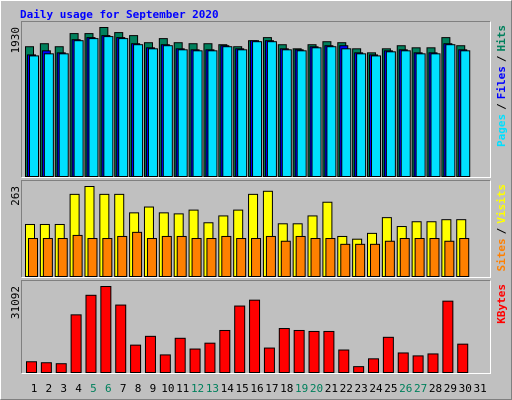 The image size is (512, 400). Describe the element at coordinates (167, 388) in the screenshot. I see `x-tick-label: 10` at that location.